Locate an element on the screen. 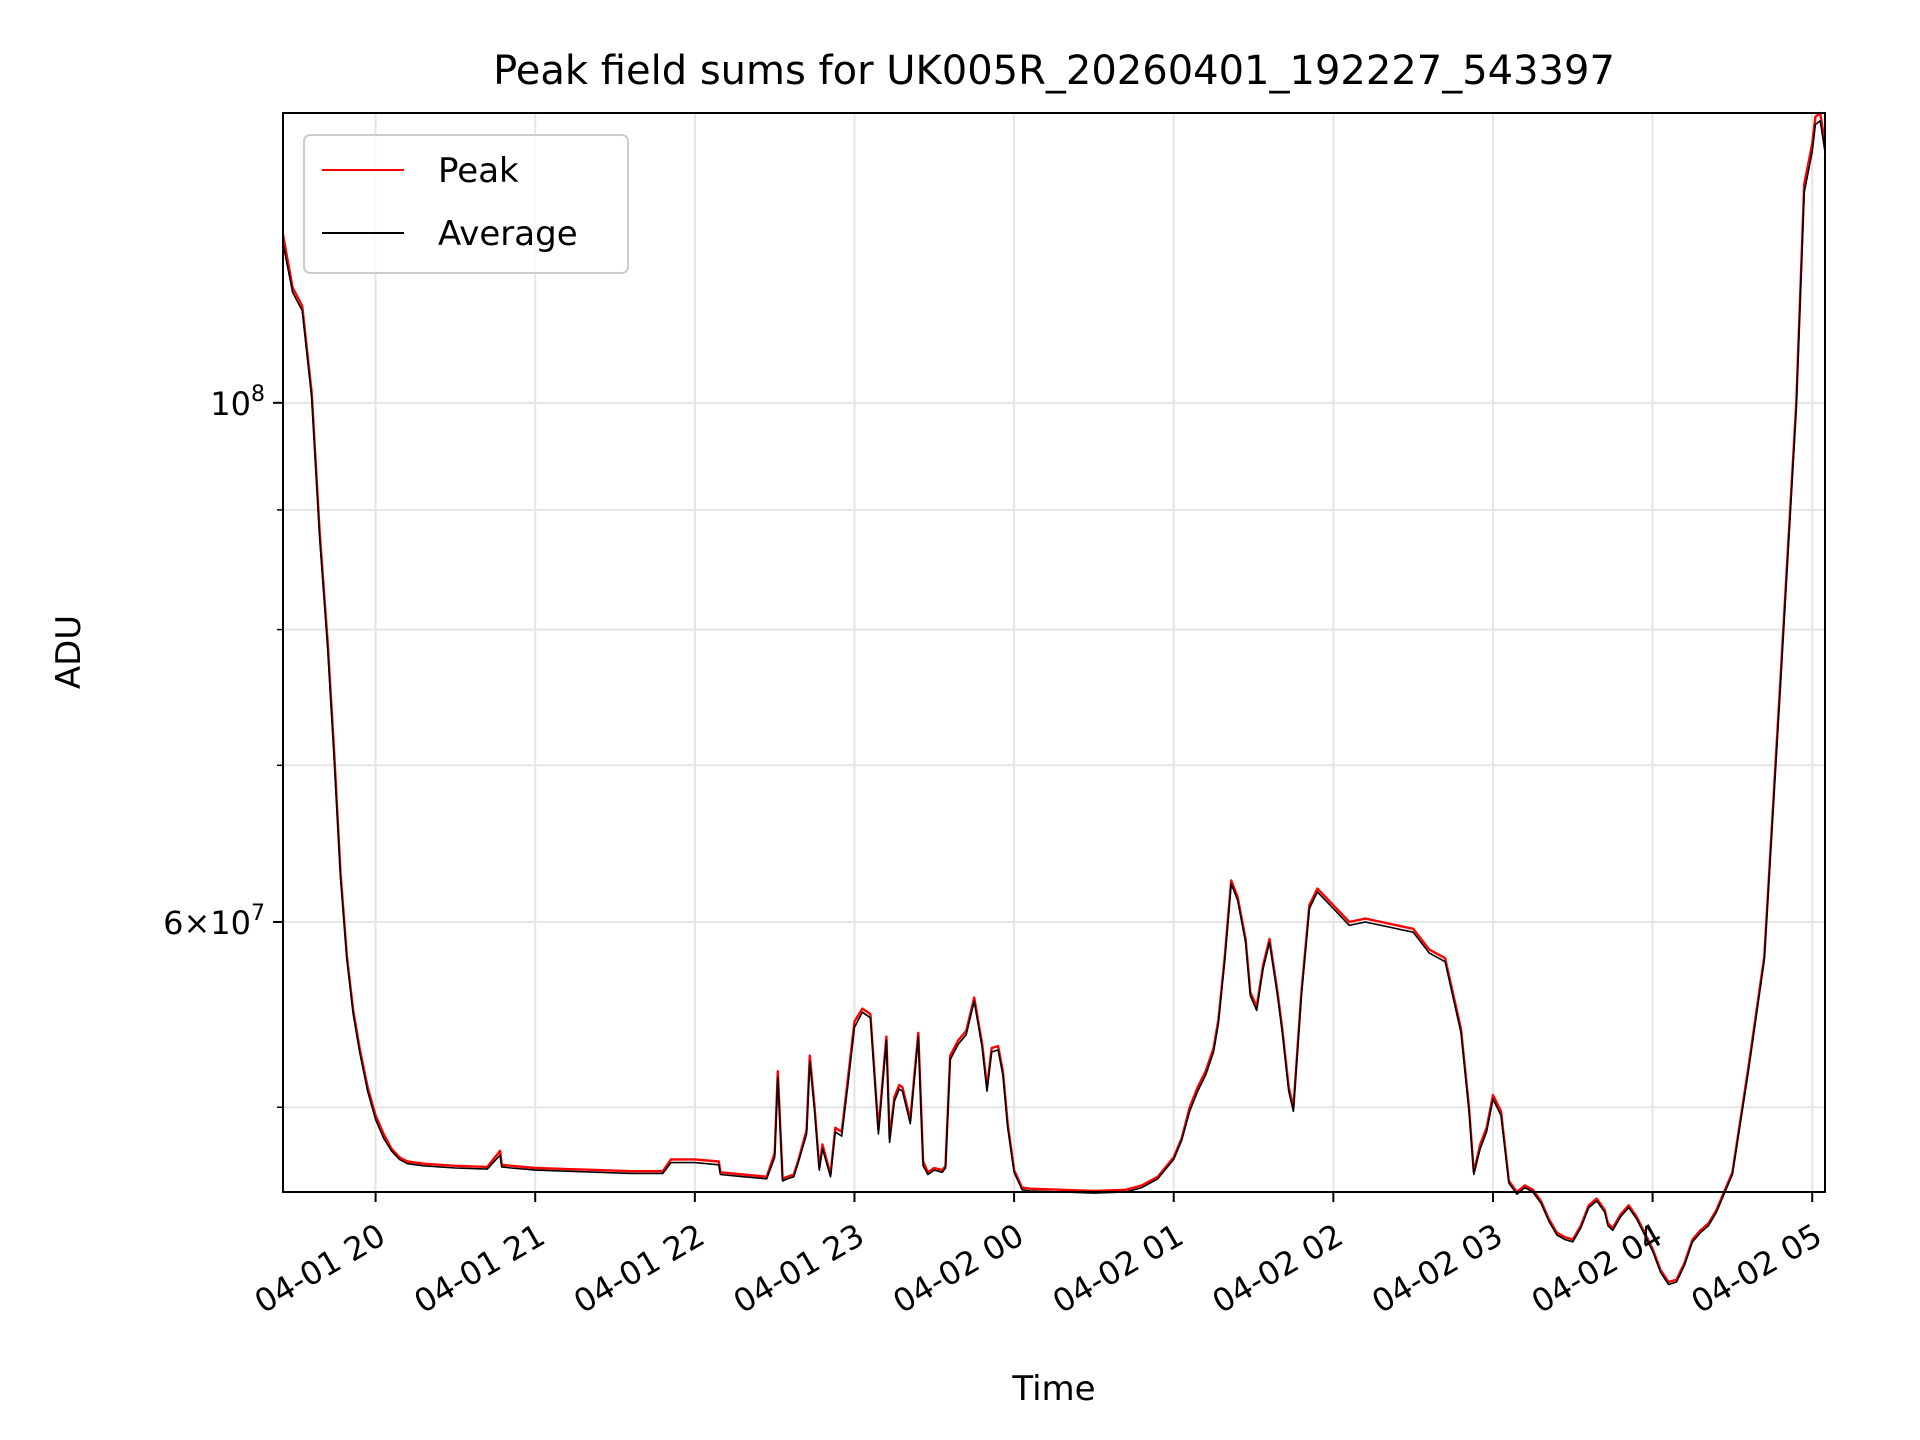 The image size is (1920, 1440). y-tick-label: 108 is located at coordinates (237, 402).